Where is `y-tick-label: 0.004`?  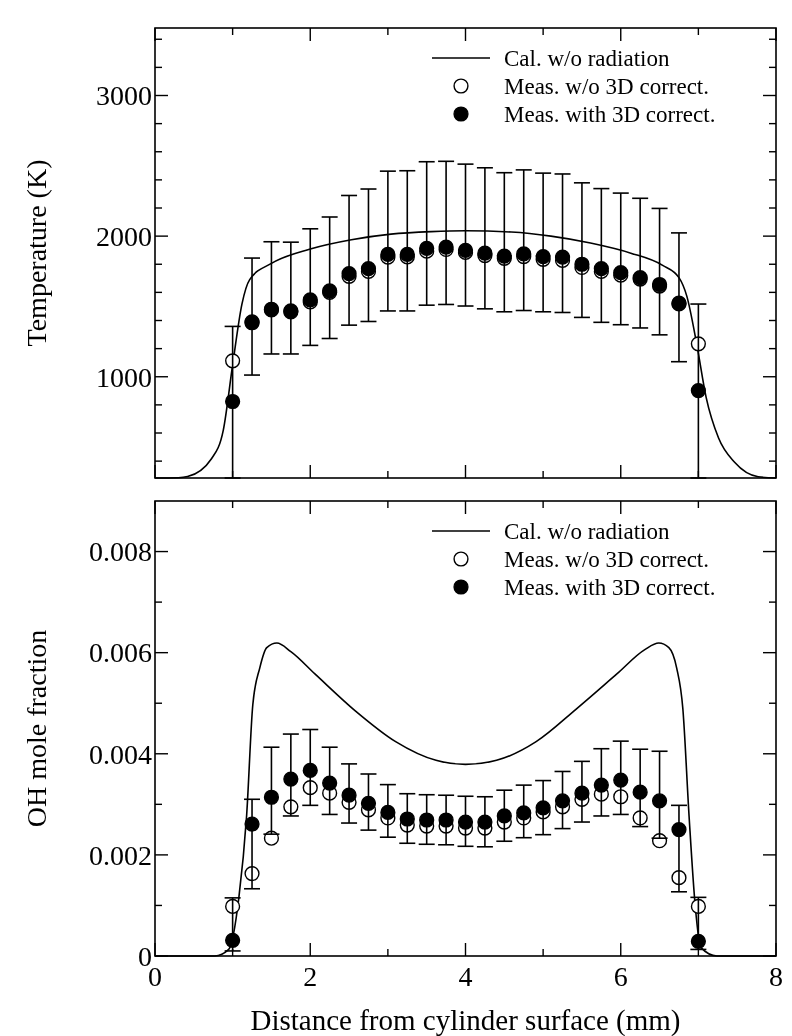
y-tick-label: 0.004 is located at coordinates (120, 754).